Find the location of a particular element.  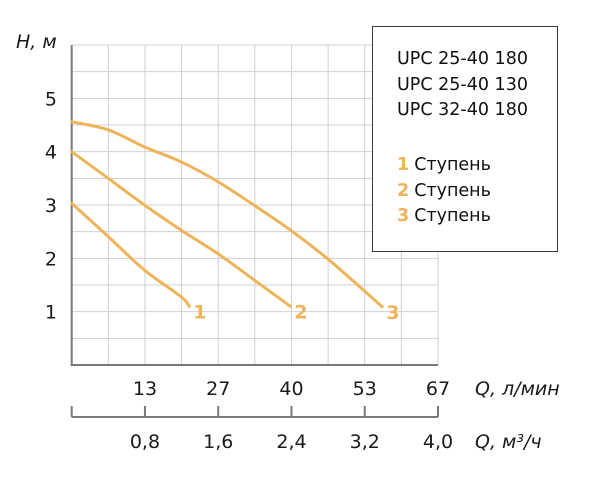

x-tick-label: 27 is located at coordinates (218, 389).